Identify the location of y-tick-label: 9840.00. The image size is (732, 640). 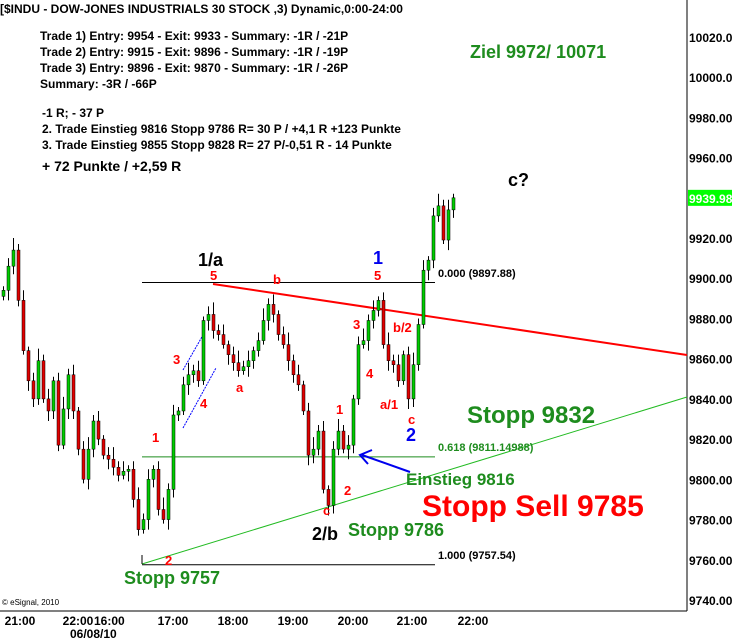
(710, 400).